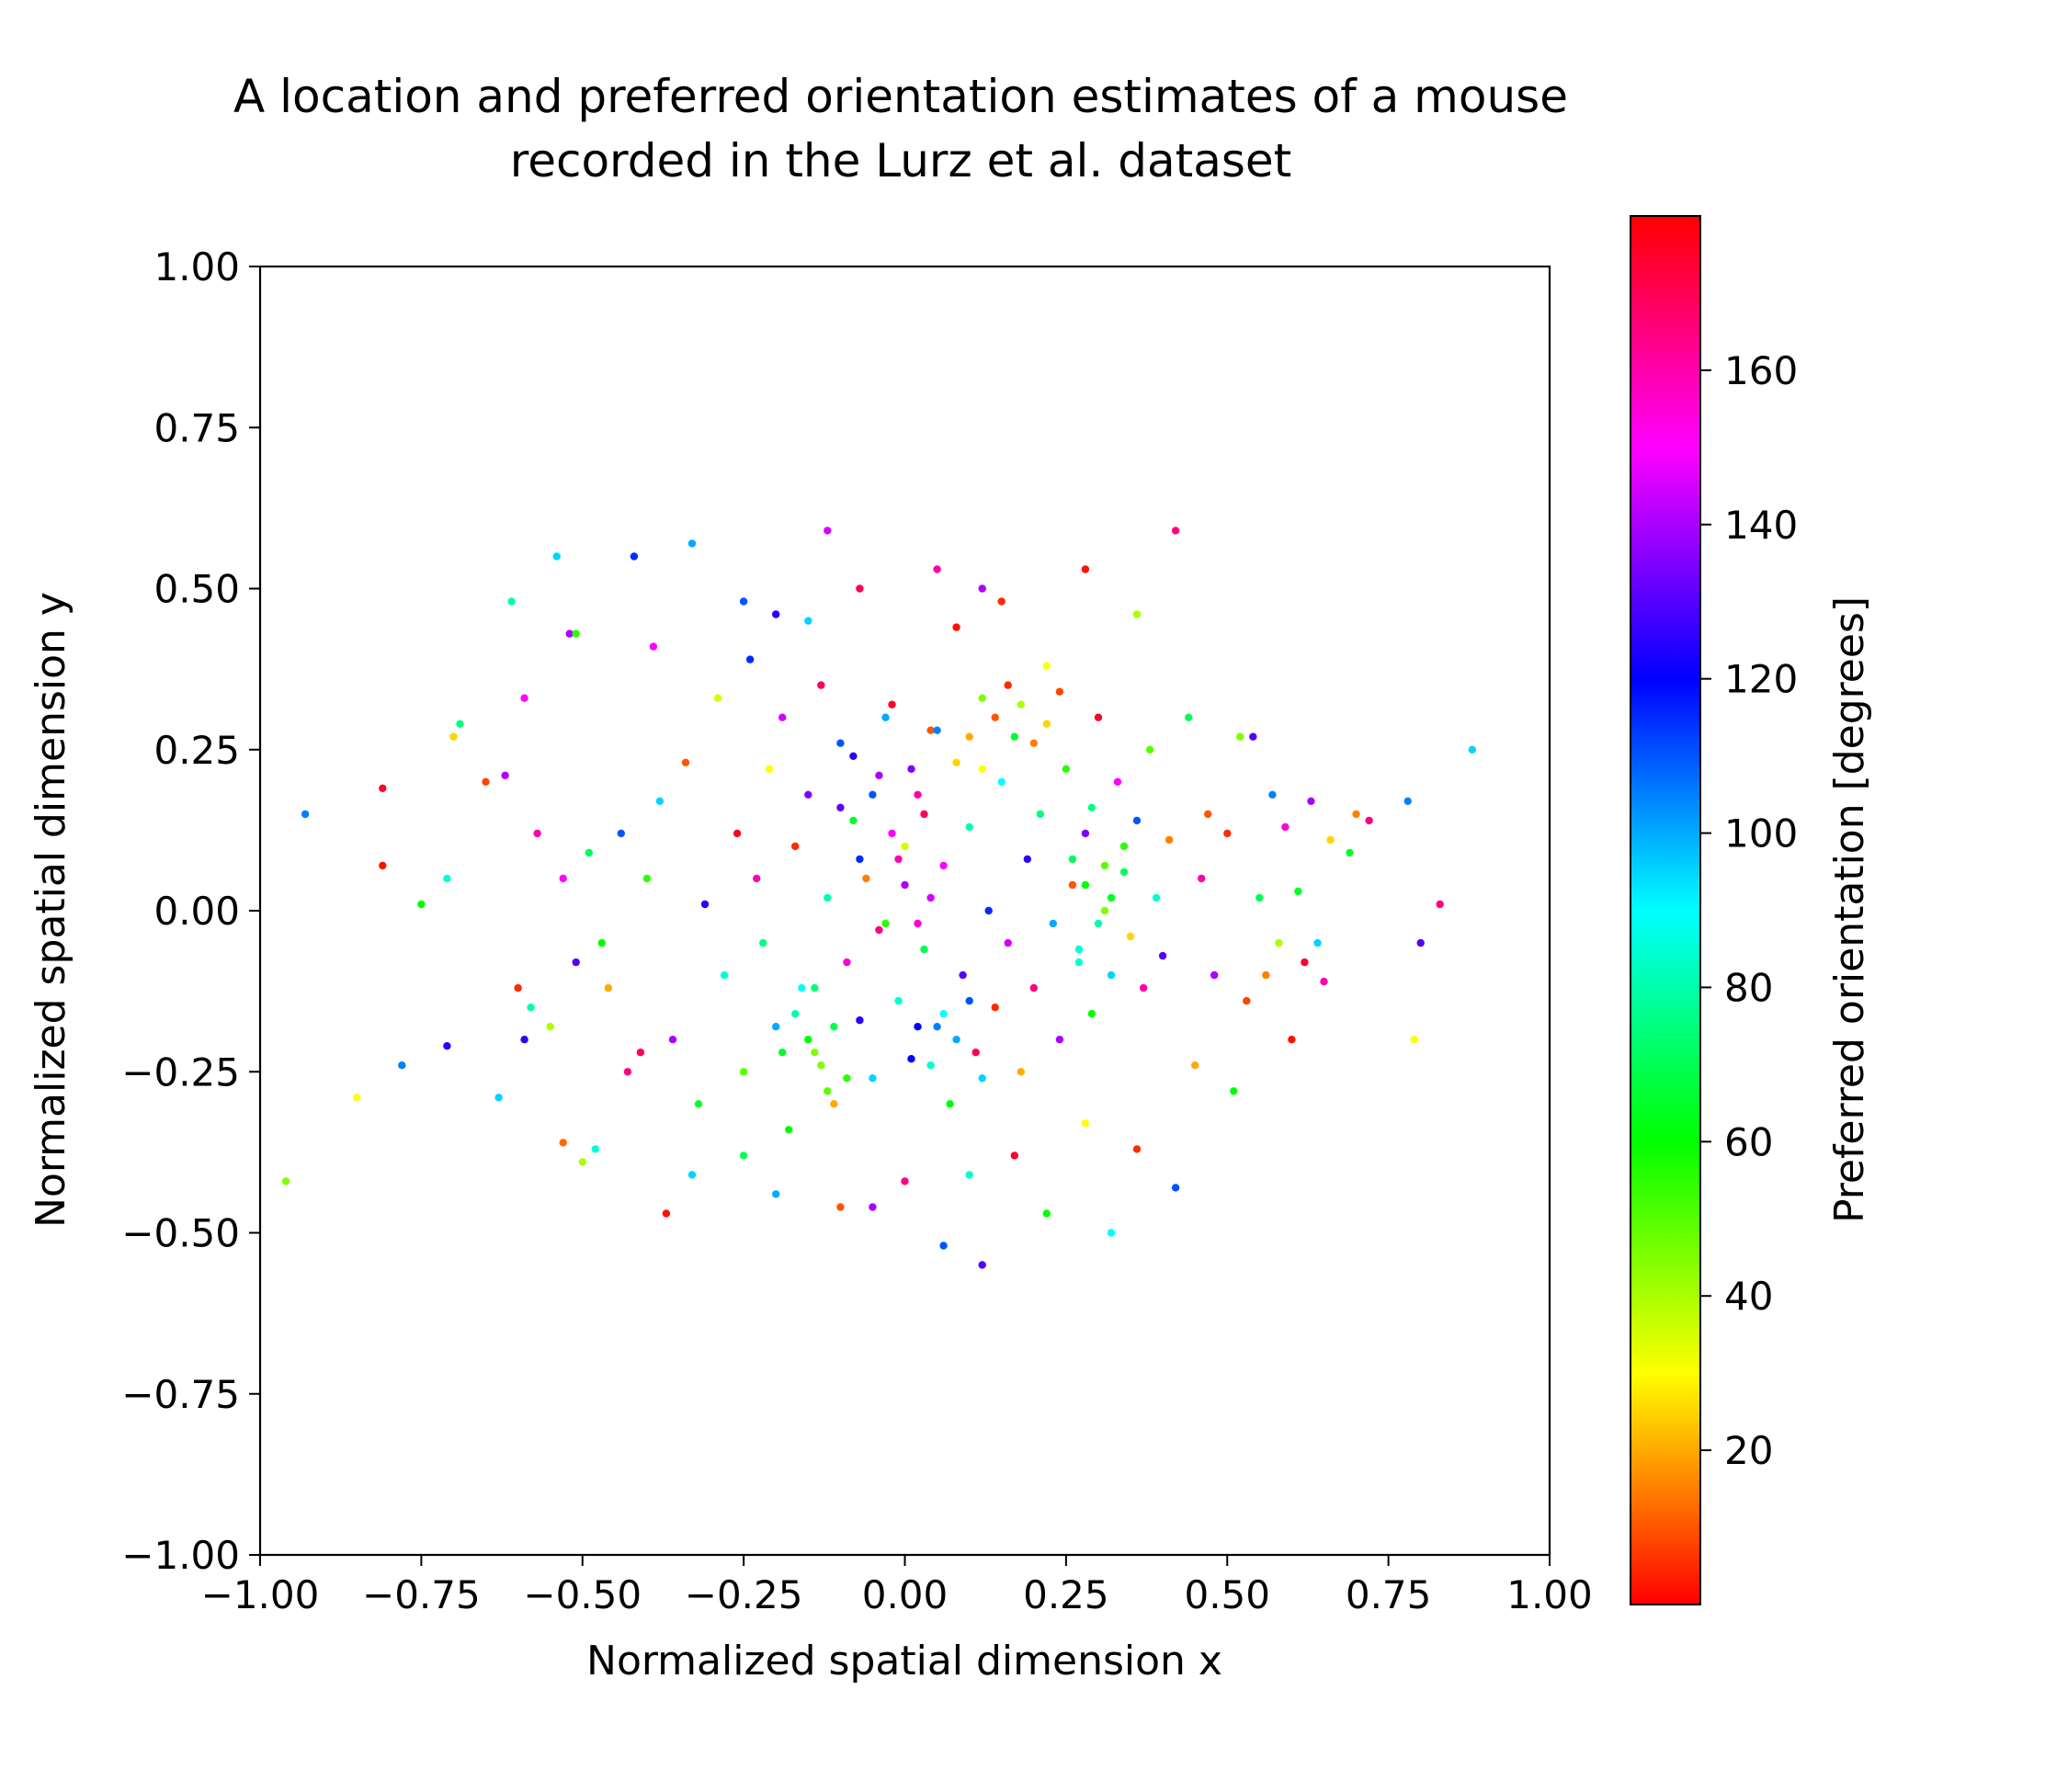  What do you see at coordinates (744, 1594) in the screenshot?
I see `x-tick-label-3: −0.25` at bounding box center [744, 1594].